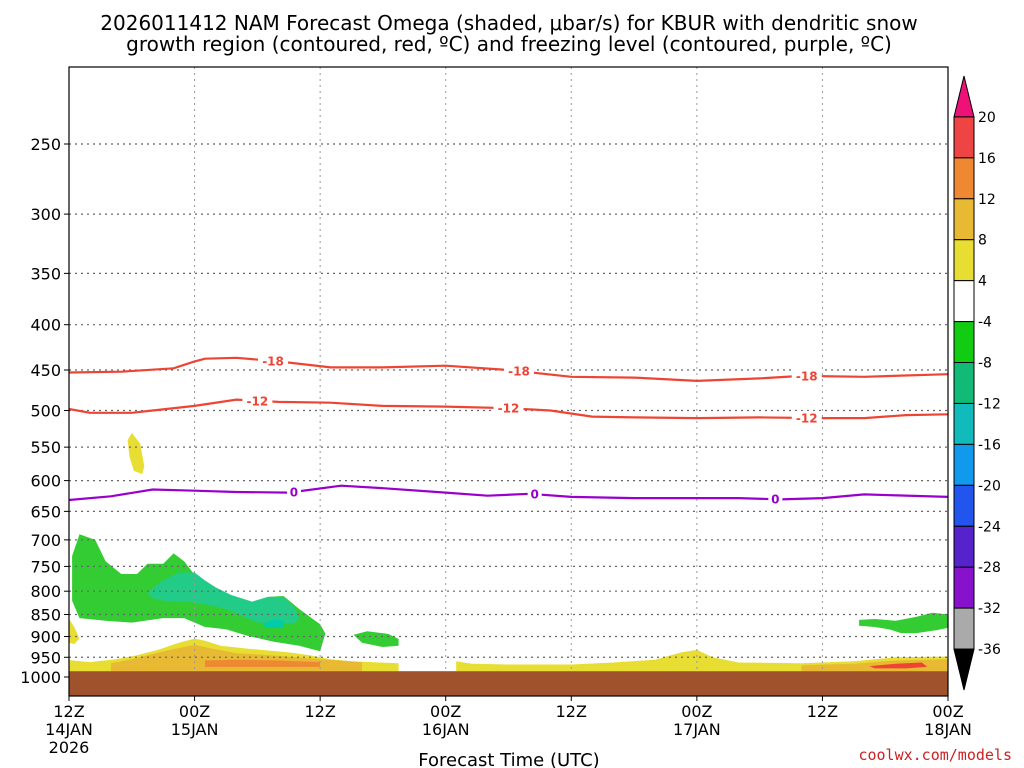  Describe the element at coordinates (985, 364) in the screenshot. I see `colorbar-label: -8` at that location.